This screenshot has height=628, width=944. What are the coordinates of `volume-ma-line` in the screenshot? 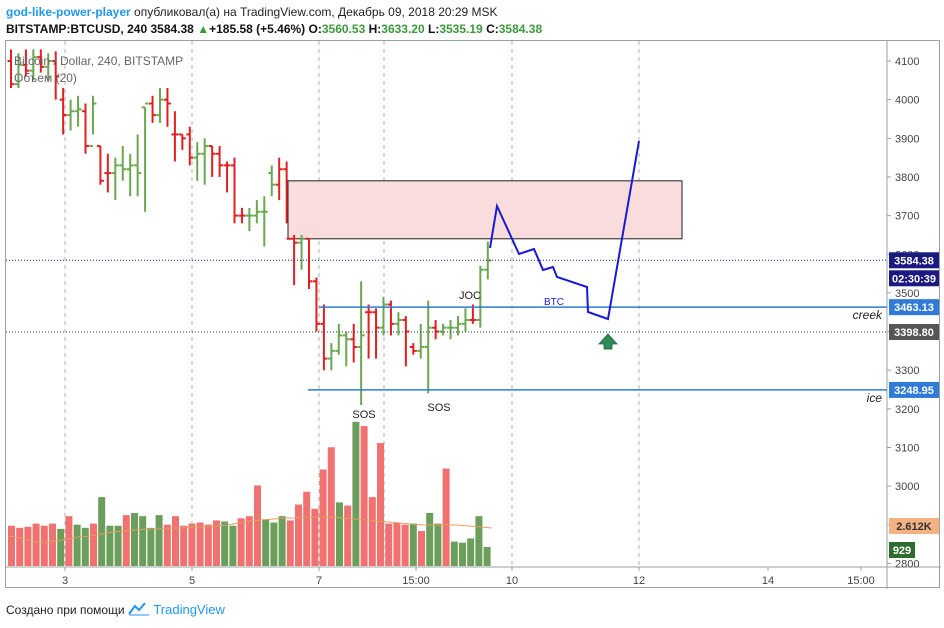 It's located at (250, 530).